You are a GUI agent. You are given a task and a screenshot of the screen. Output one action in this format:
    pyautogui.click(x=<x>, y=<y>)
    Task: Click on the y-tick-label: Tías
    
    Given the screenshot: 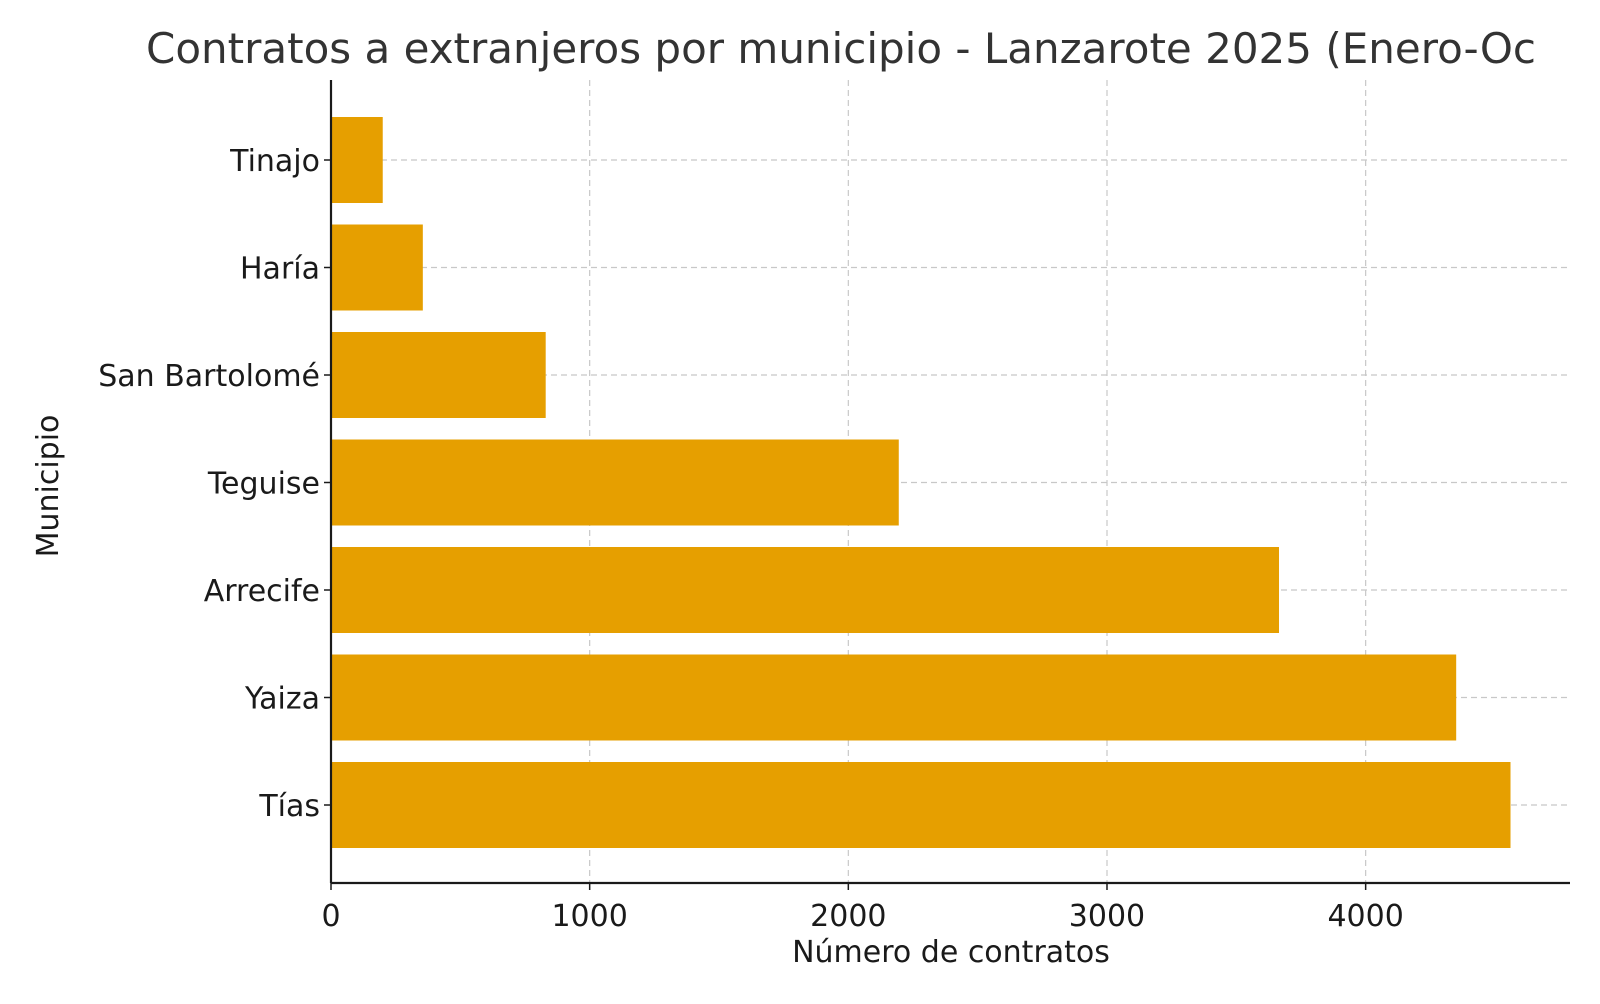 What is the action you would take?
    pyautogui.click(x=289, y=806)
    